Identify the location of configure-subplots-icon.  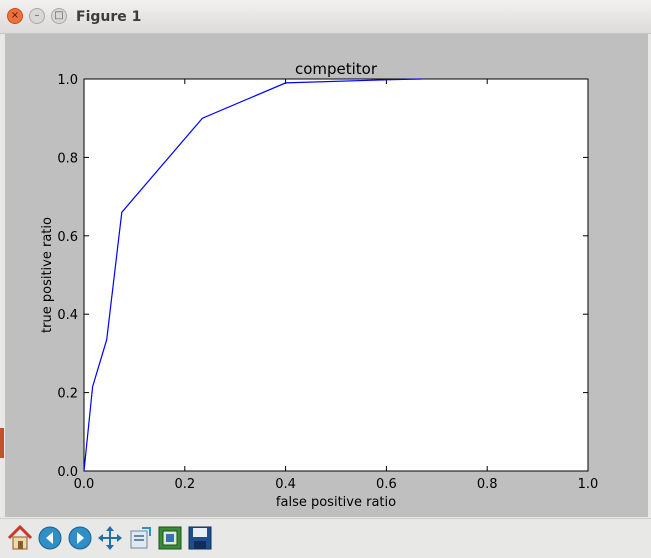
(170, 538).